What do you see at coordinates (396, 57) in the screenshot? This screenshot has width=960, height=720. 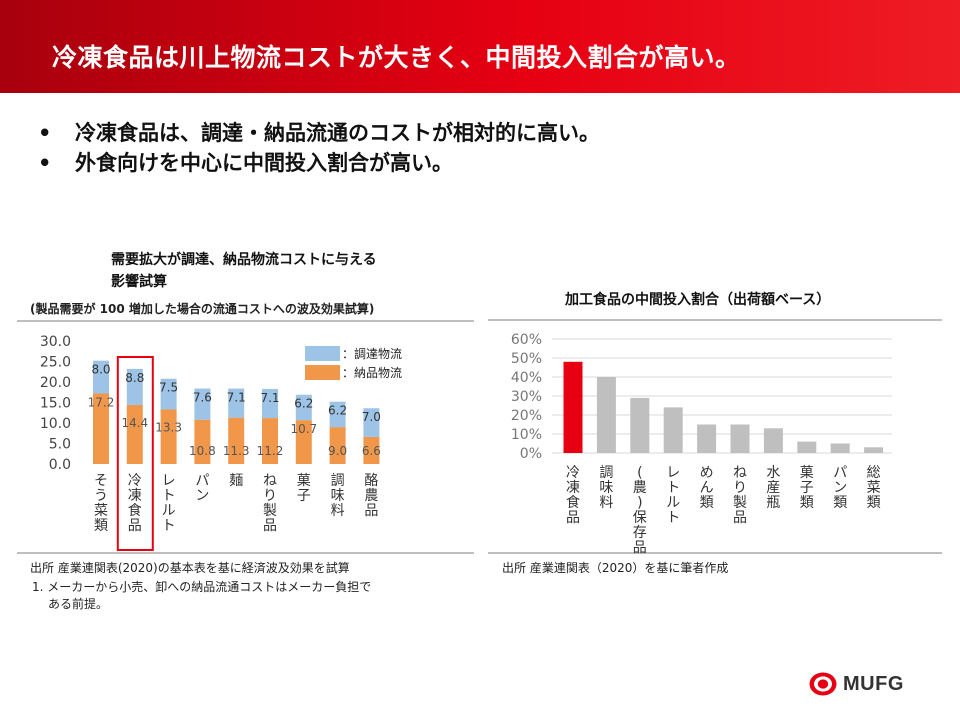 I see `slide-title: 冷凍食品は川上物流コストが大きく、中間投入割合が高い。` at bounding box center [396, 57].